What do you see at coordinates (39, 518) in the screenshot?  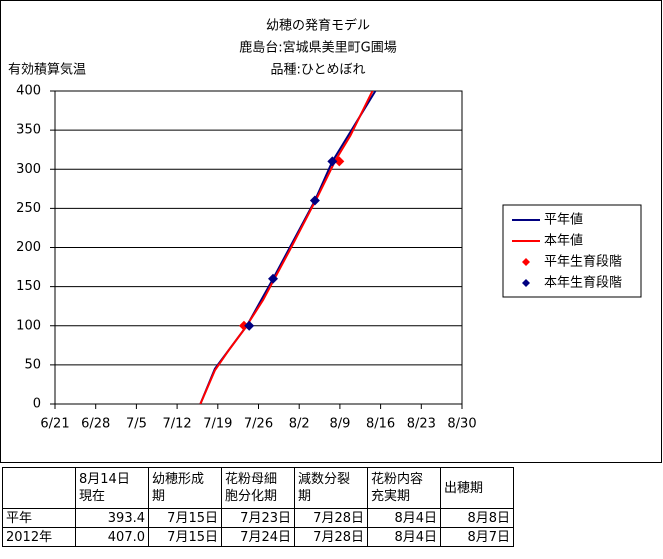 I see `table-cell: 平年` at bounding box center [39, 518].